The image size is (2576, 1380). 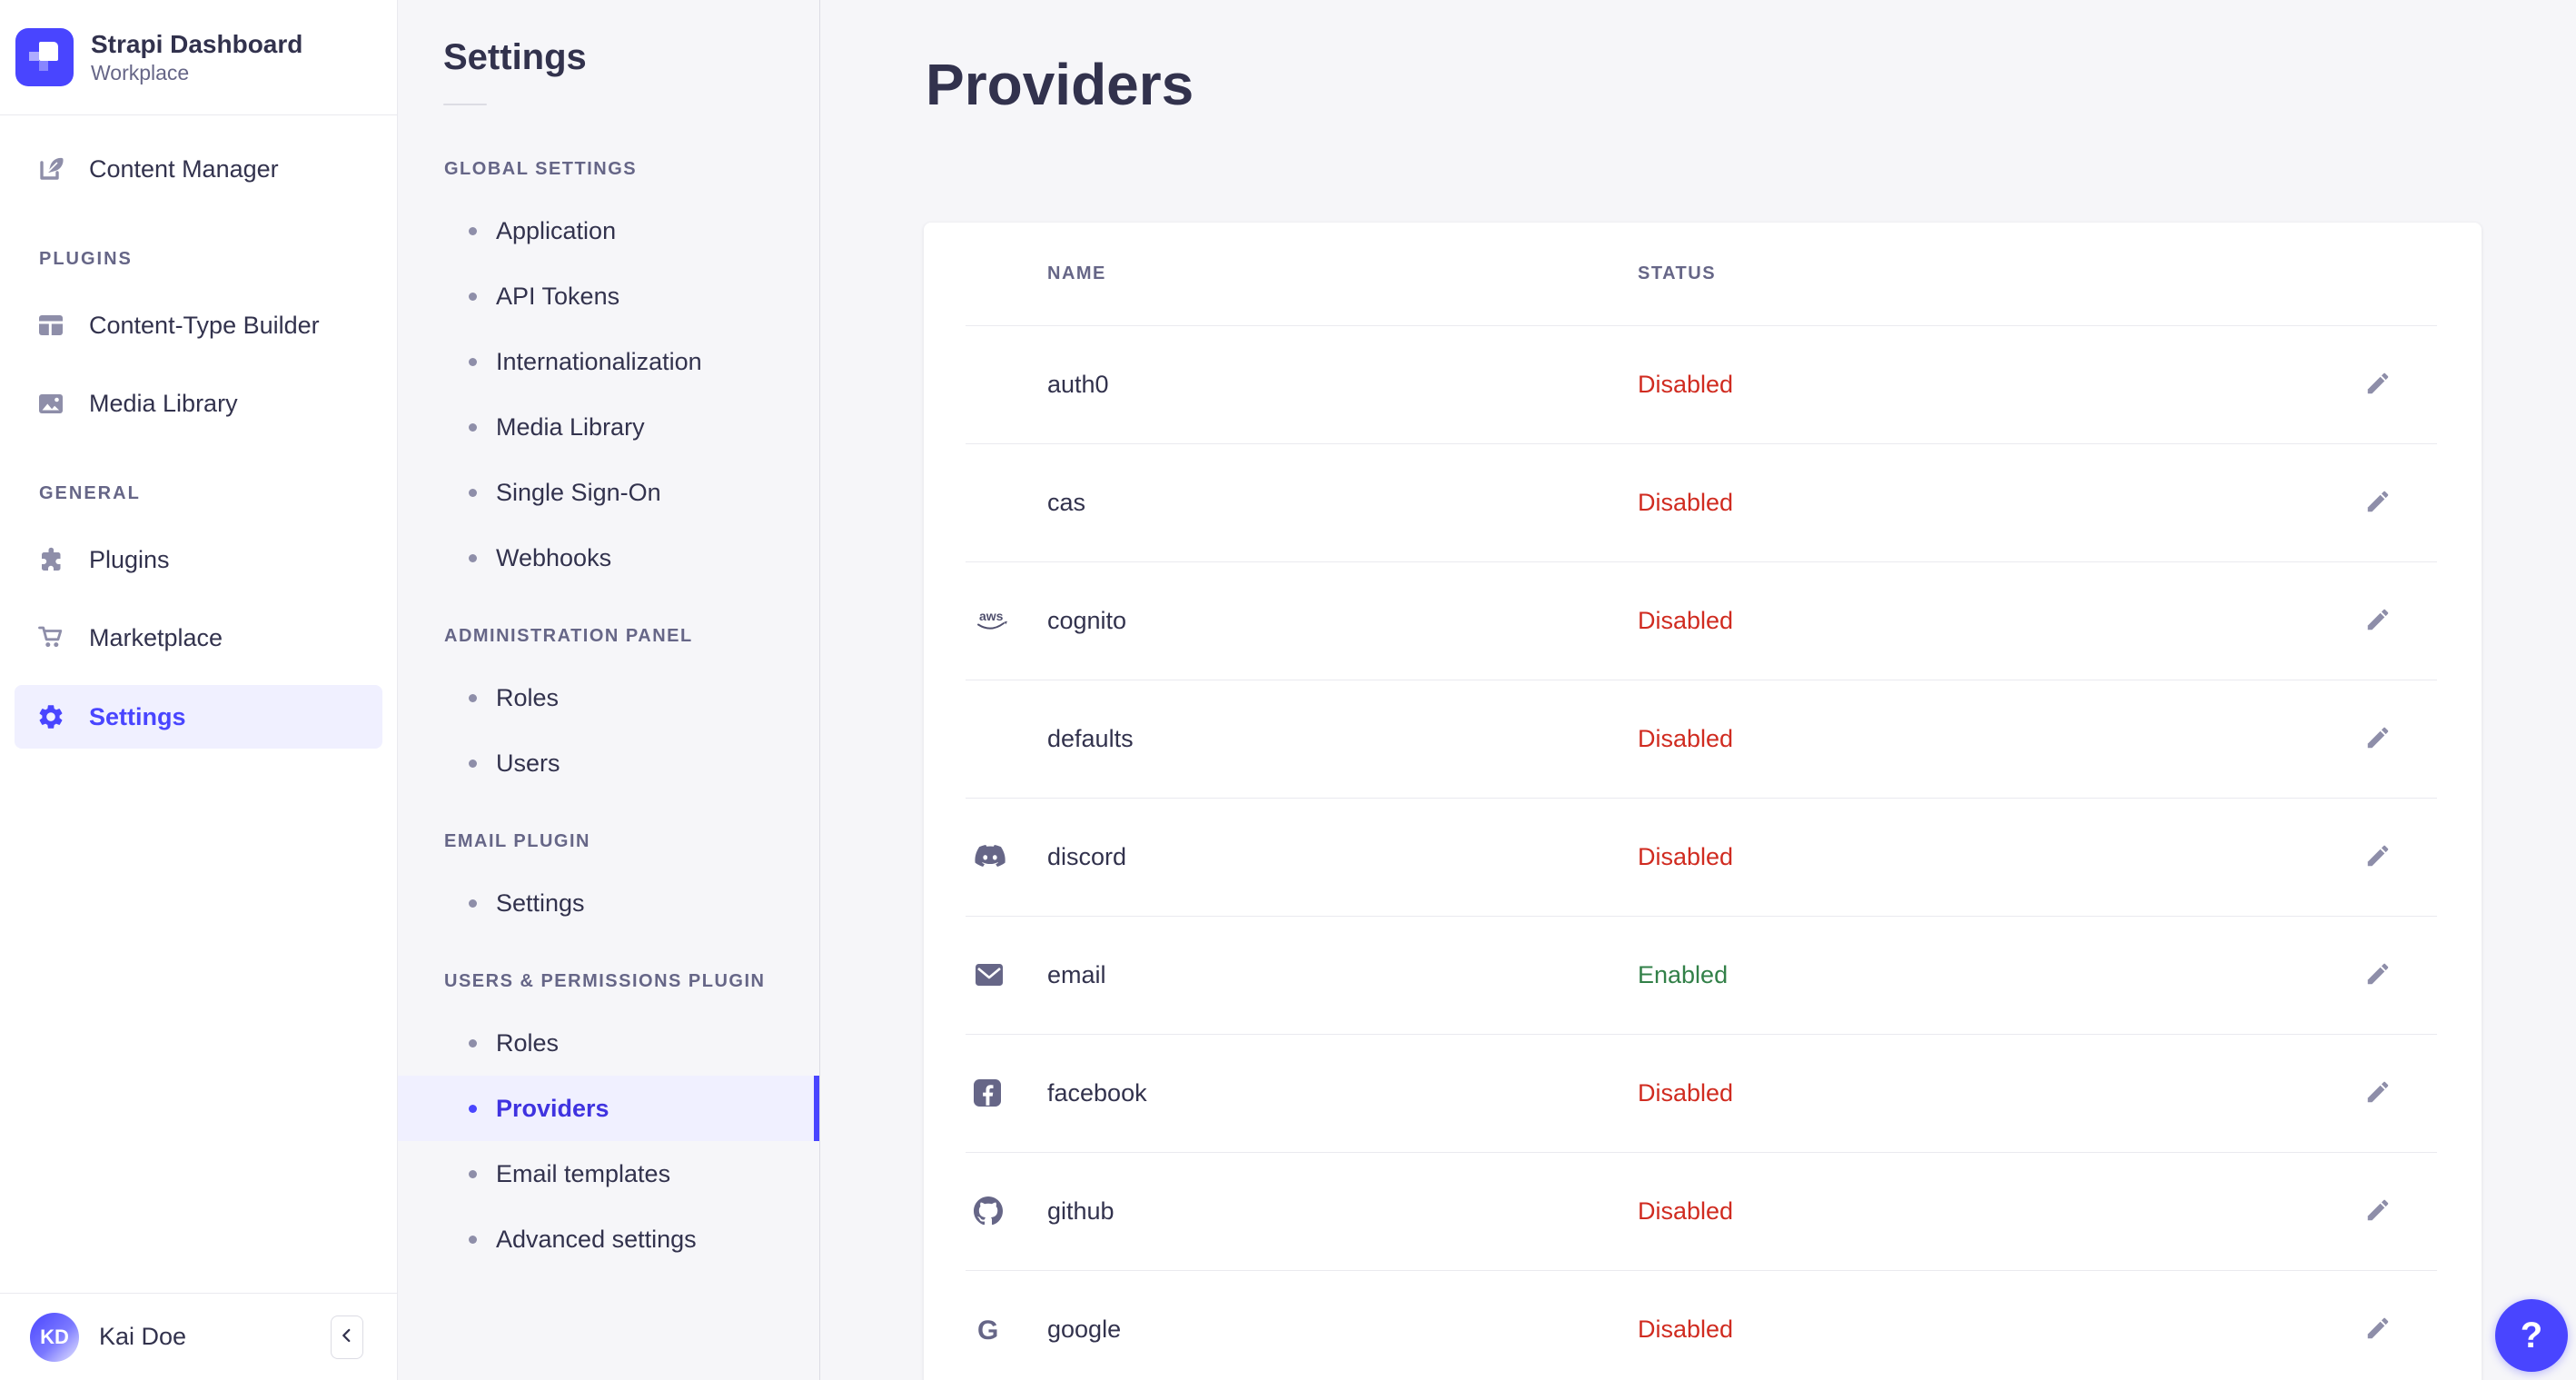 What do you see at coordinates (50, 559) in the screenshot?
I see `plugins-icon` at bounding box center [50, 559].